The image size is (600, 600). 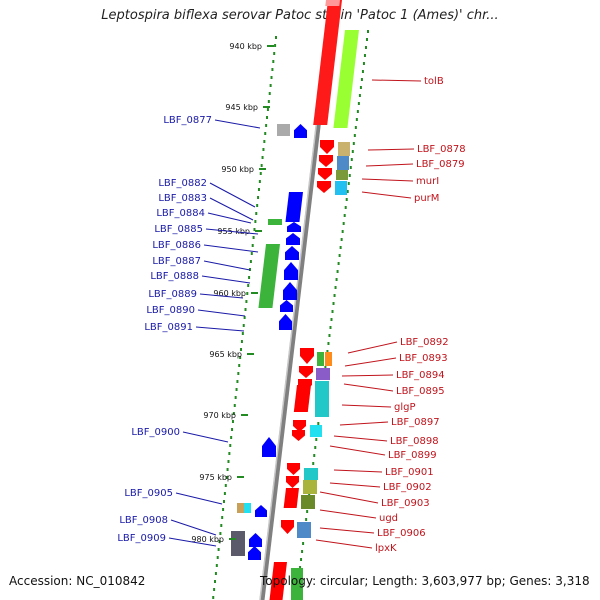 What do you see at coordinates (170, 310) in the screenshot?
I see `reverse-gene-label: LBF_0890` at bounding box center [170, 310].